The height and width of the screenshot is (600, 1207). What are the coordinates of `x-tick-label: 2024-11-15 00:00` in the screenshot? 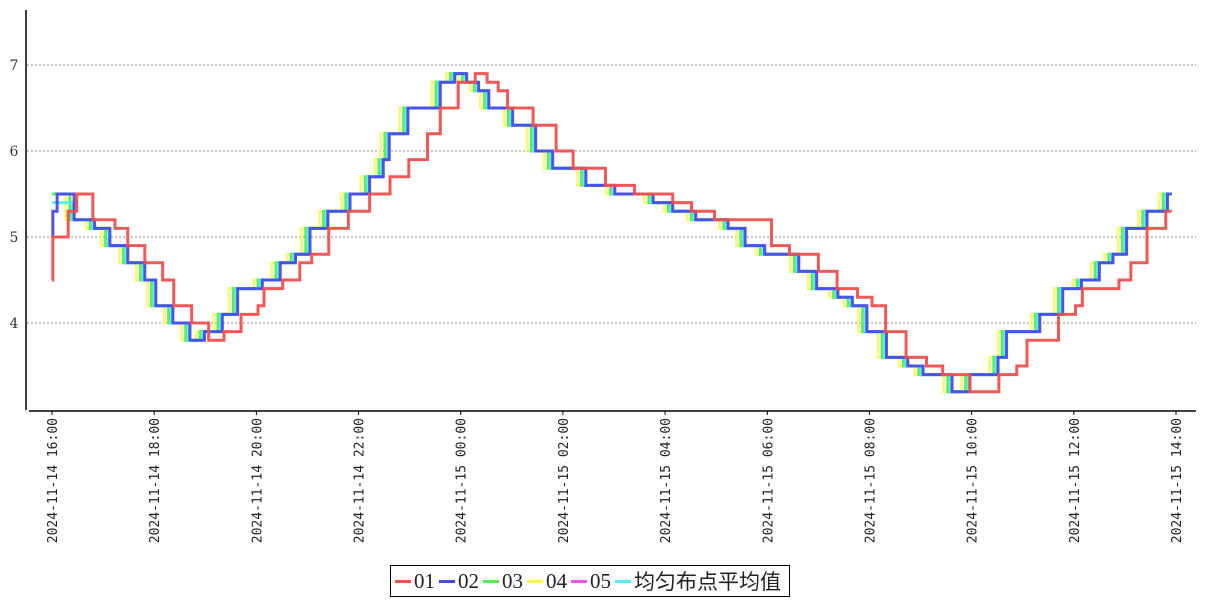 It's located at (462, 480).